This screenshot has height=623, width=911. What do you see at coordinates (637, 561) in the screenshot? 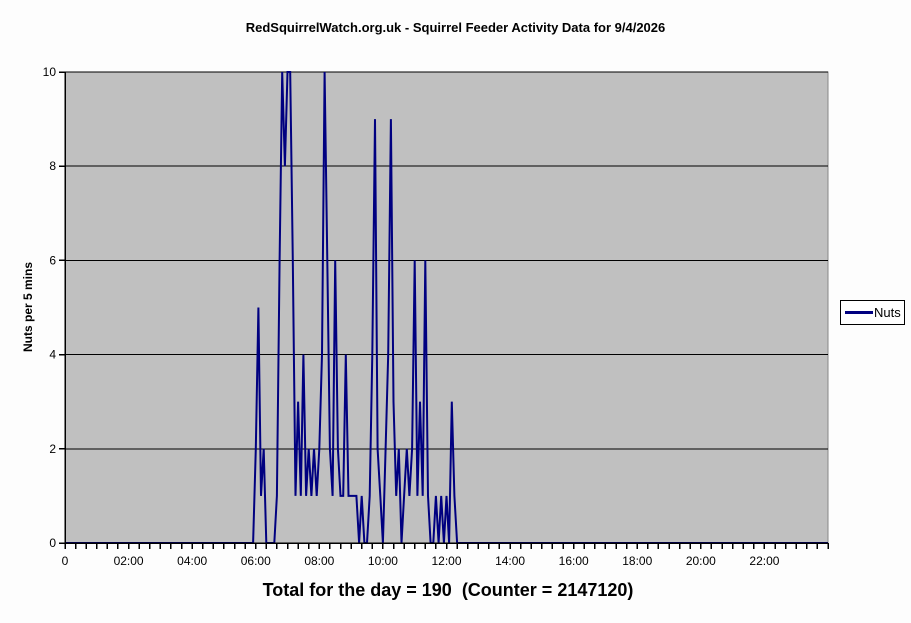
I see `svg-text: 18:00` at bounding box center [637, 561].